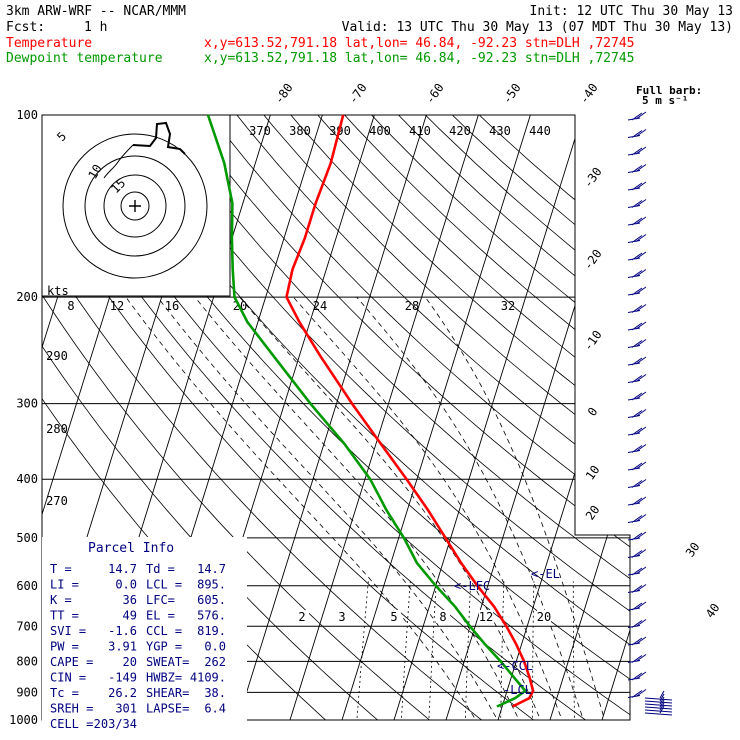 The width and height of the screenshot is (740, 740). What do you see at coordinates (64, 693) in the screenshot?
I see `parcel-row-key-1: Tc =` at bounding box center [64, 693].